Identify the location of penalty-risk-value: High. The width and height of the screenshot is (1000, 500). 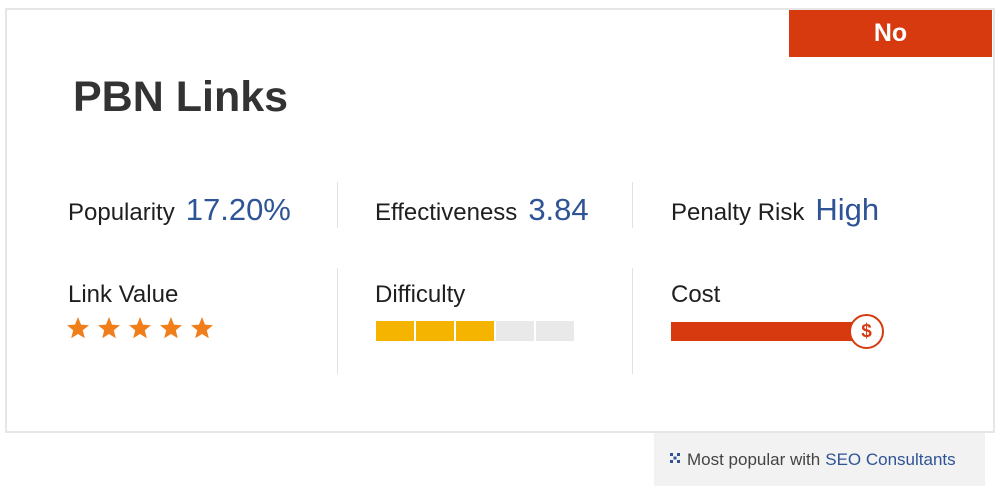
(847, 209).